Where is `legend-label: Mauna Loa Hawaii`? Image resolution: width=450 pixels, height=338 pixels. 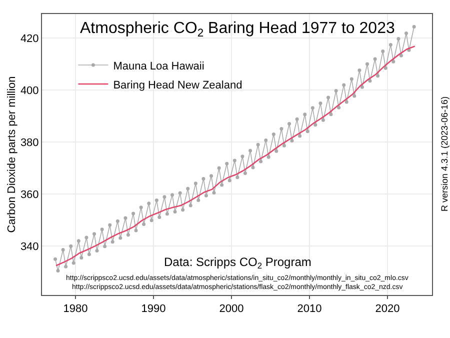 legend-label: Mauna Loa Hawaii is located at coordinates (158, 66).